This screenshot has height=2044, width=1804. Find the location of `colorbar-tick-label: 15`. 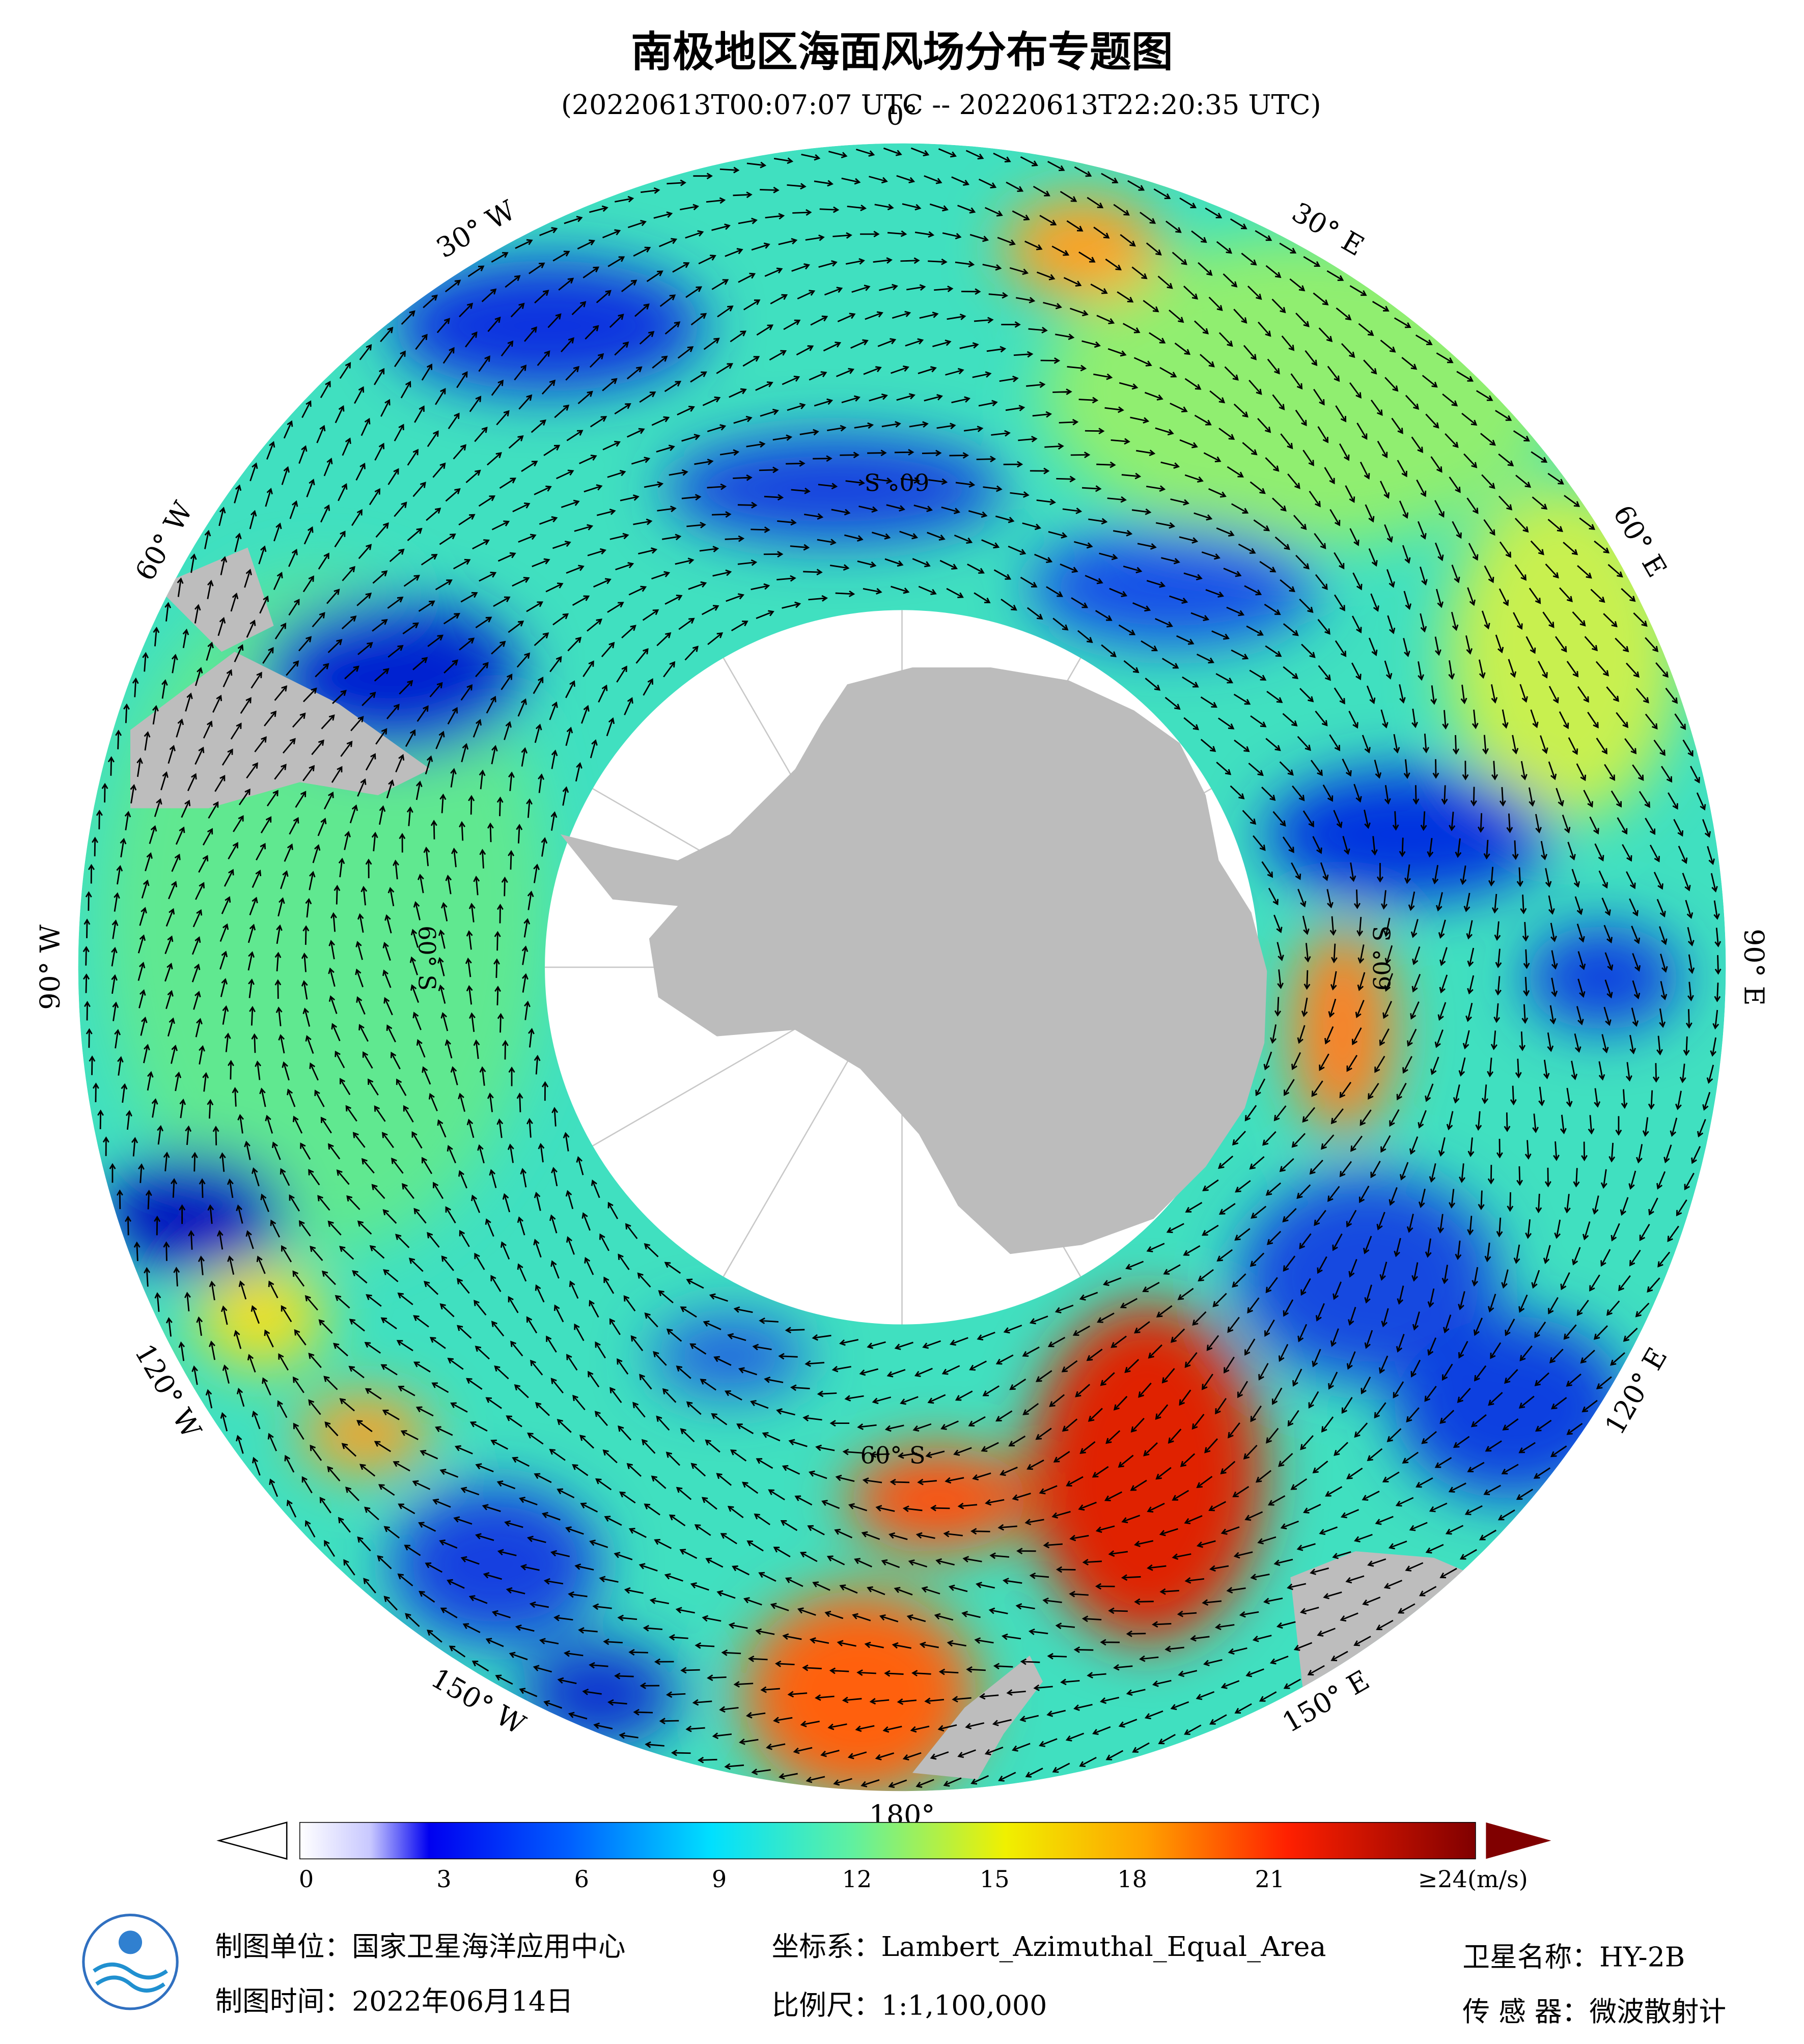

colorbar-tick-label: 15 is located at coordinates (995, 1879).